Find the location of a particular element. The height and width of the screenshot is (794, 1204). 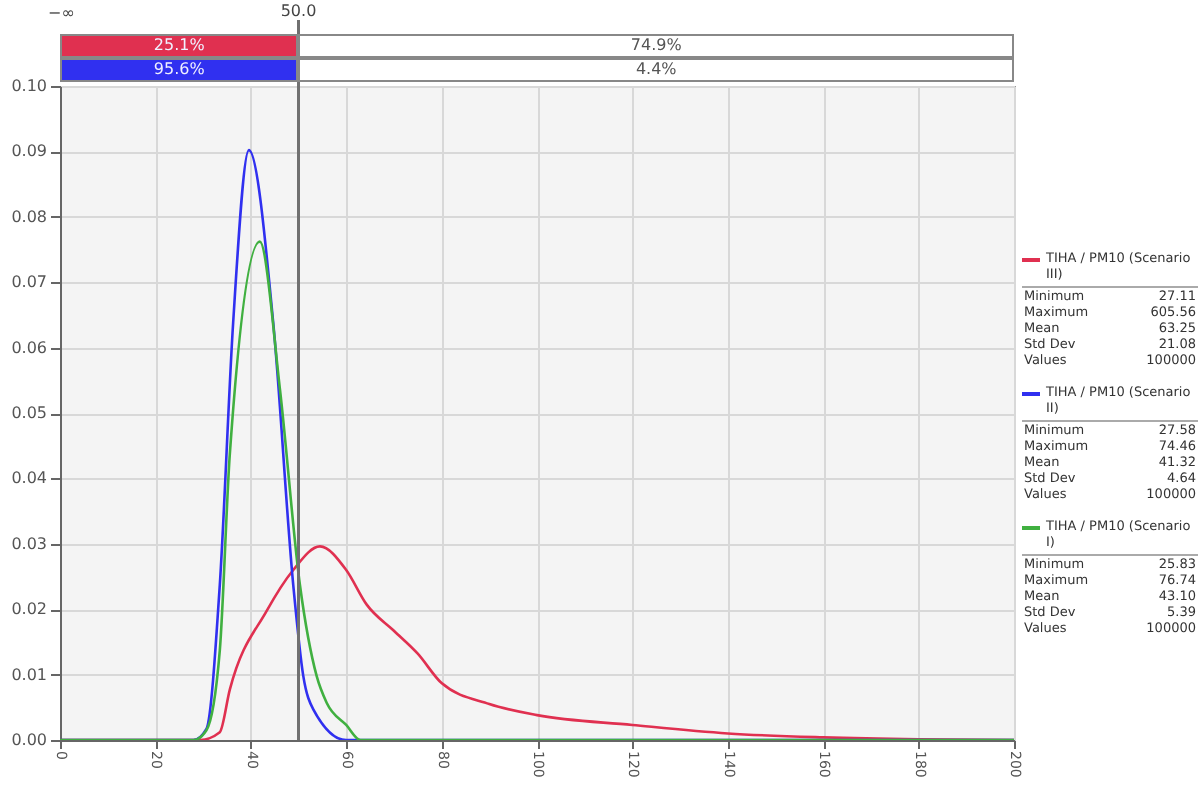

y-tick-label: 0.10 is located at coordinates (29, 86).